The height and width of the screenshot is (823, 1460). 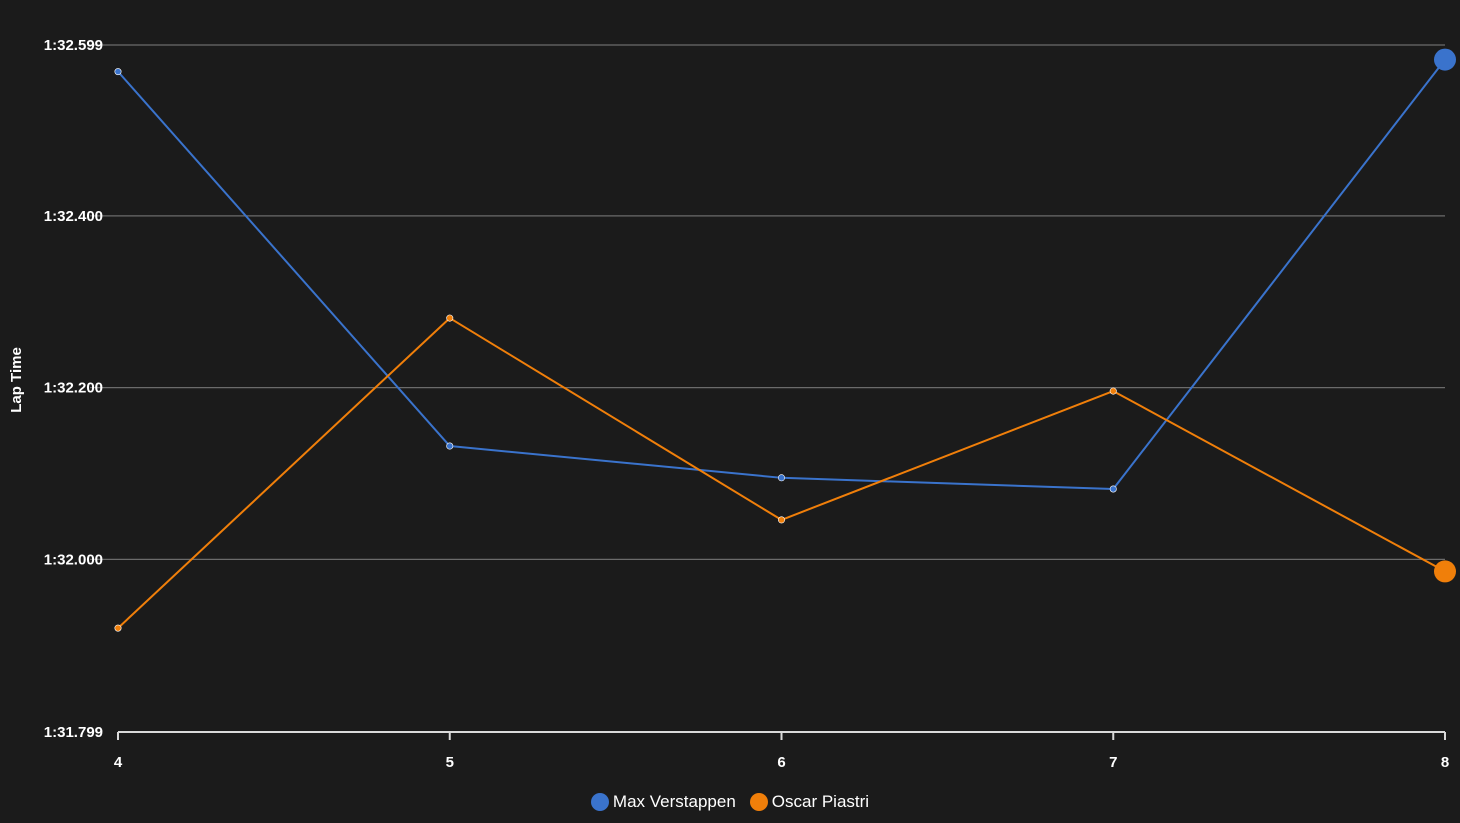 I want to click on y-axis-title: Lap Time, so click(x=16, y=380).